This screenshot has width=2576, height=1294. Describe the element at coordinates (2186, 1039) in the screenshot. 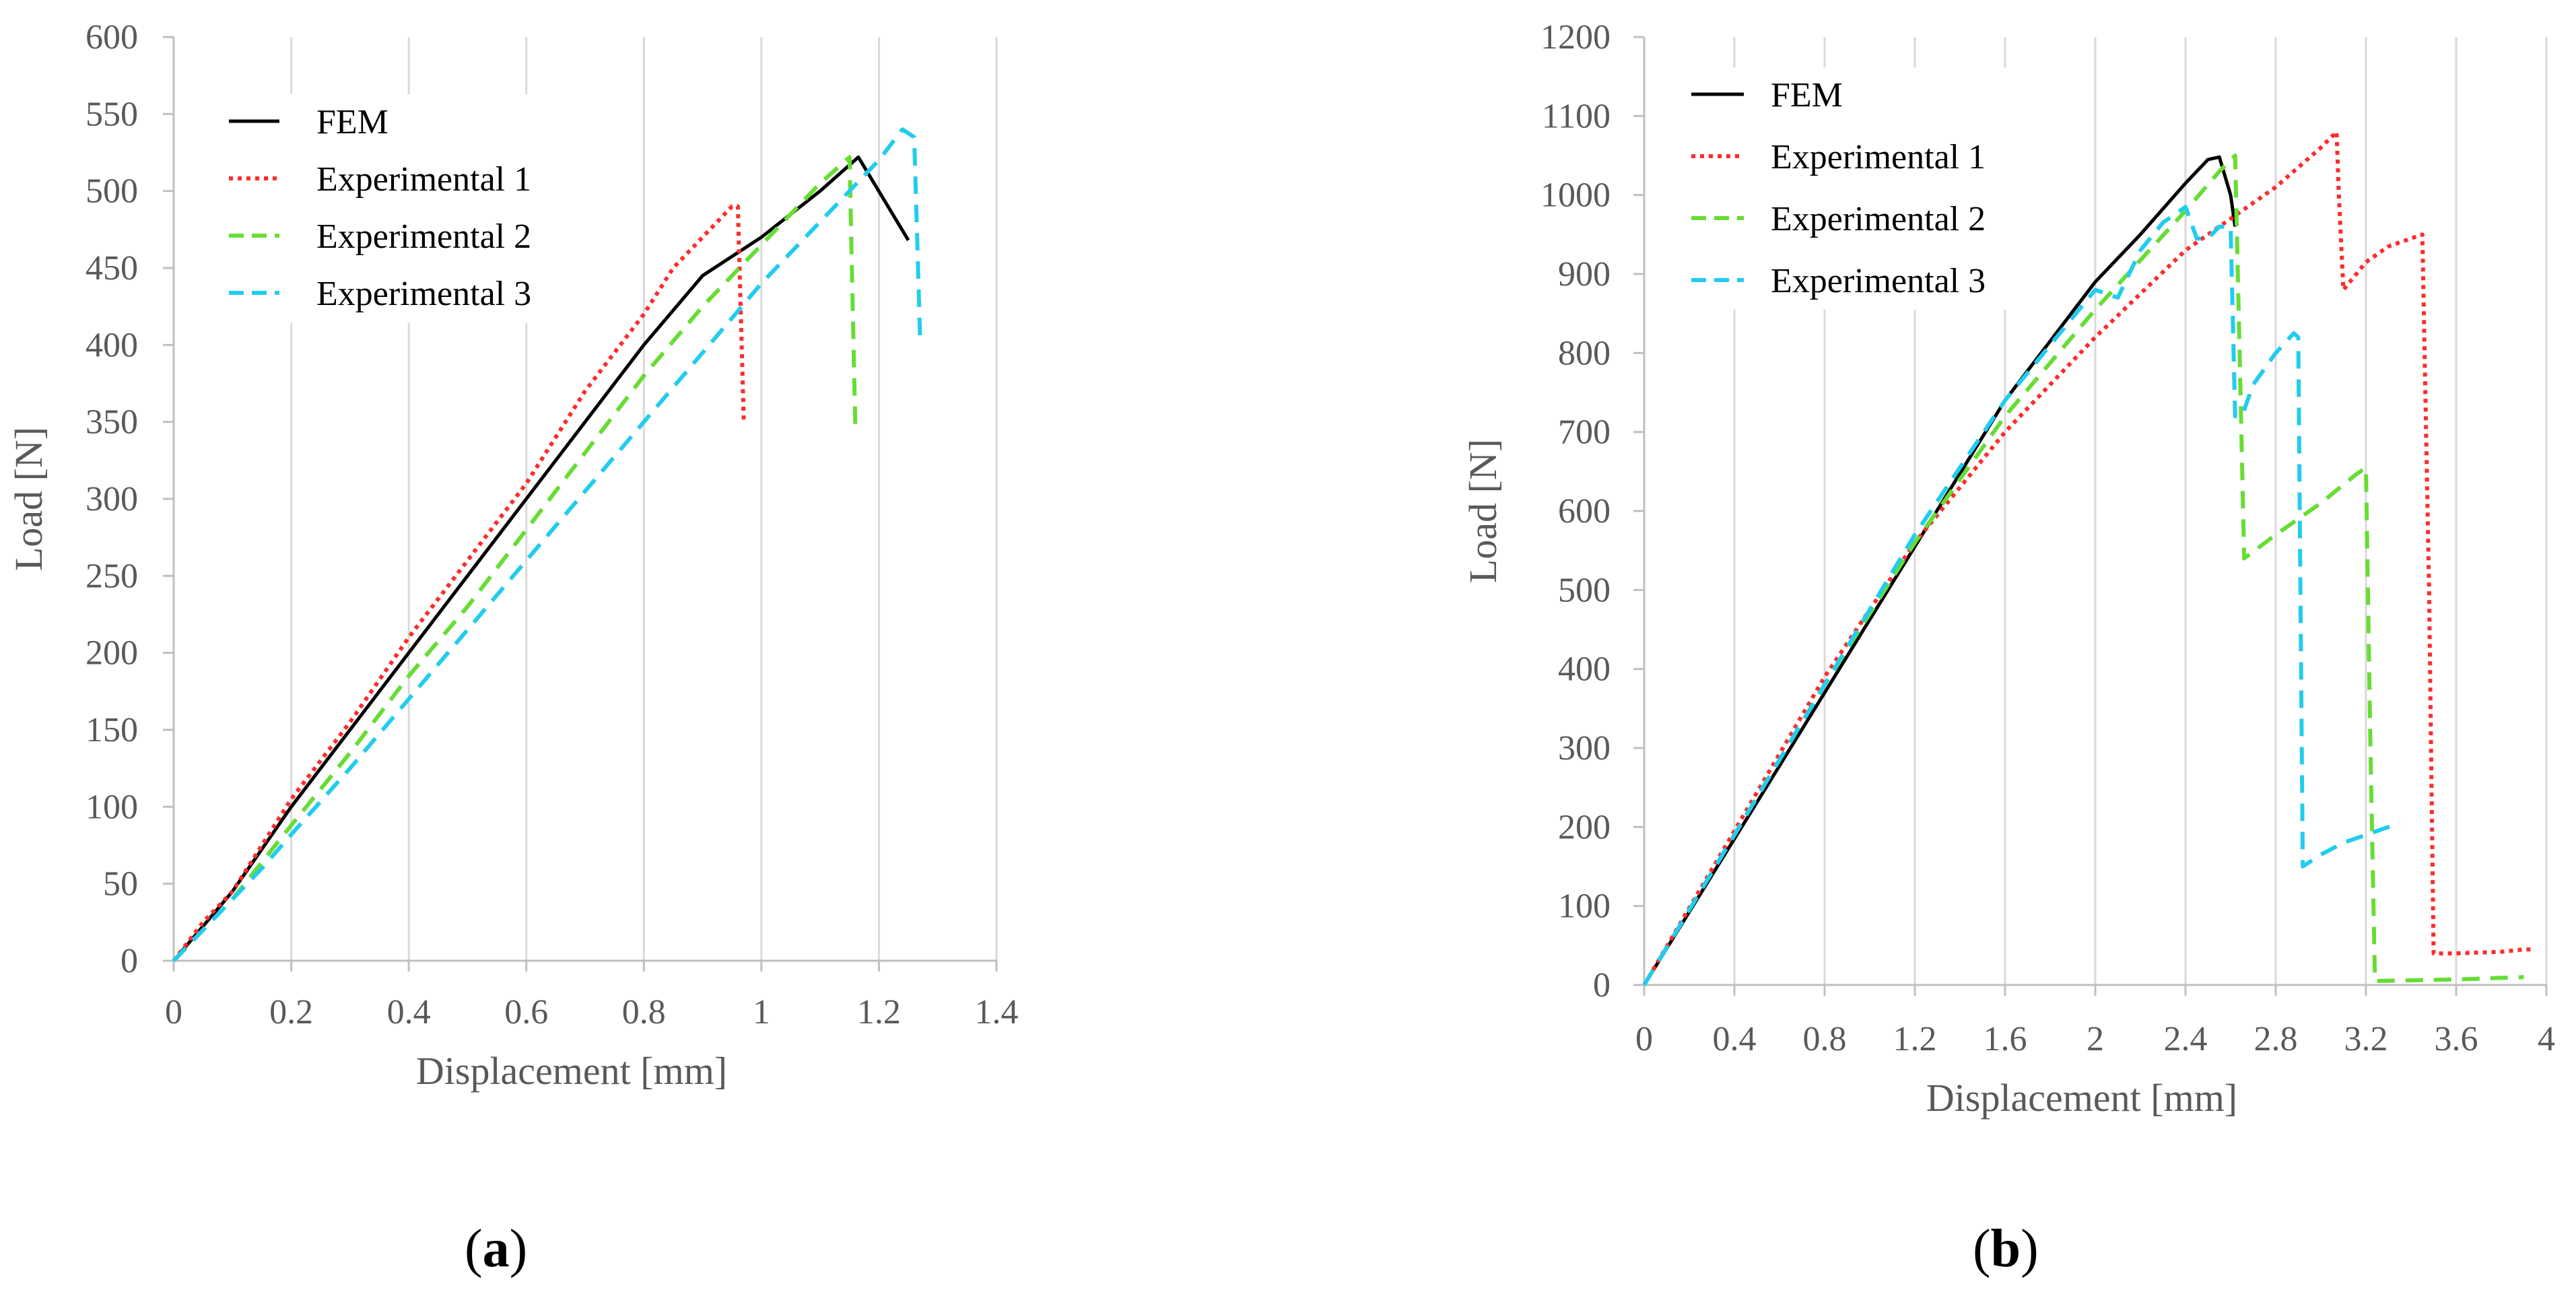

I see `chart-b-x-tick-label: 2.4` at that location.